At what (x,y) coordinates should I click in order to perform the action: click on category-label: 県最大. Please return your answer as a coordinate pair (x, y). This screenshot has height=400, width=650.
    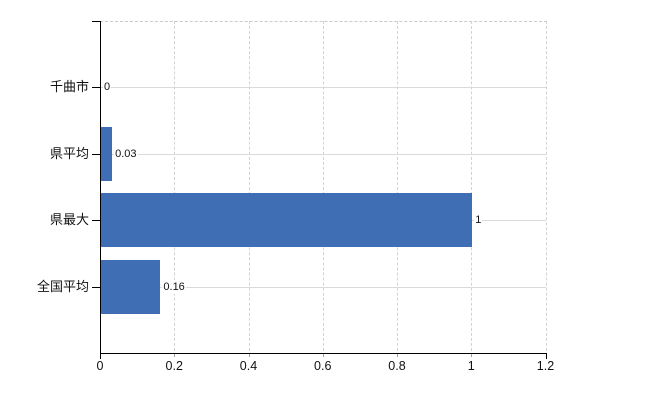
    Looking at the image, I should click on (69, 220).